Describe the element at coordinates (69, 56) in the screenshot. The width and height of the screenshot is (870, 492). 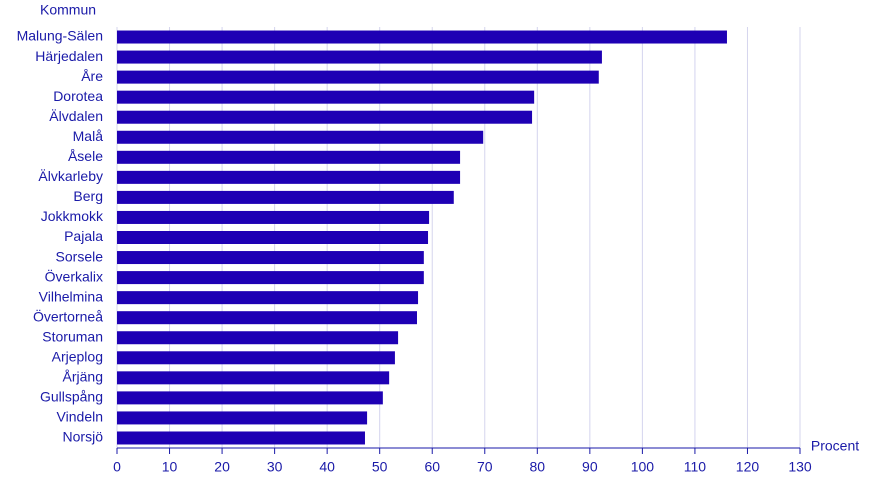
I see `y-tick-label: Härjedalen` at that location.